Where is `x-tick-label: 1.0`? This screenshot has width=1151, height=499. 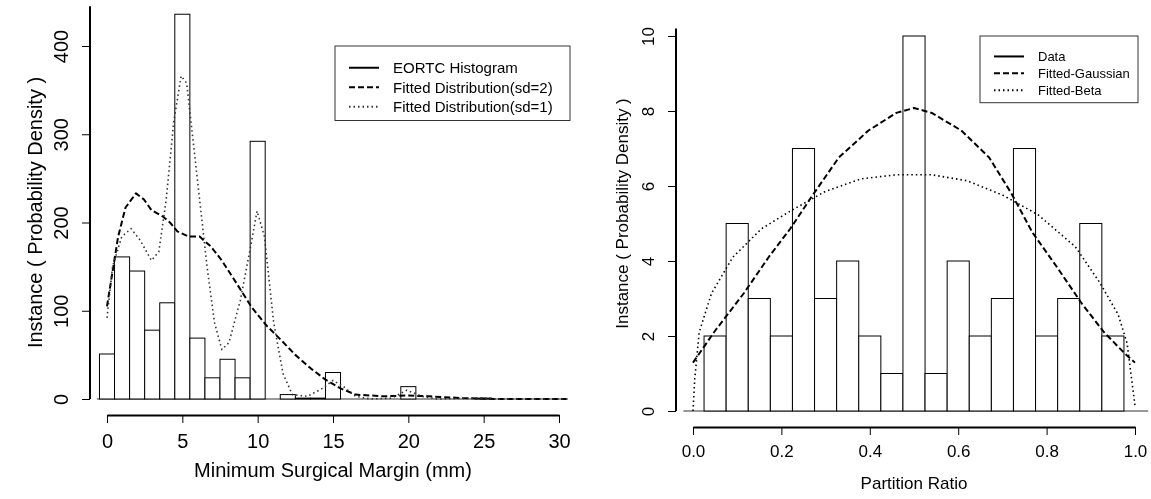
x-tick-label: 1.0 is located at coordinates (1135, 451).